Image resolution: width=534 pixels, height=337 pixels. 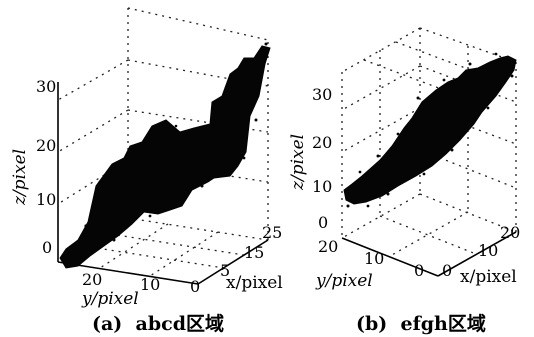 What do you see at coordinates (323, 222) in the screenshot?
I see `panel-b-z-tick: 0` at bounding box center [323, 222].